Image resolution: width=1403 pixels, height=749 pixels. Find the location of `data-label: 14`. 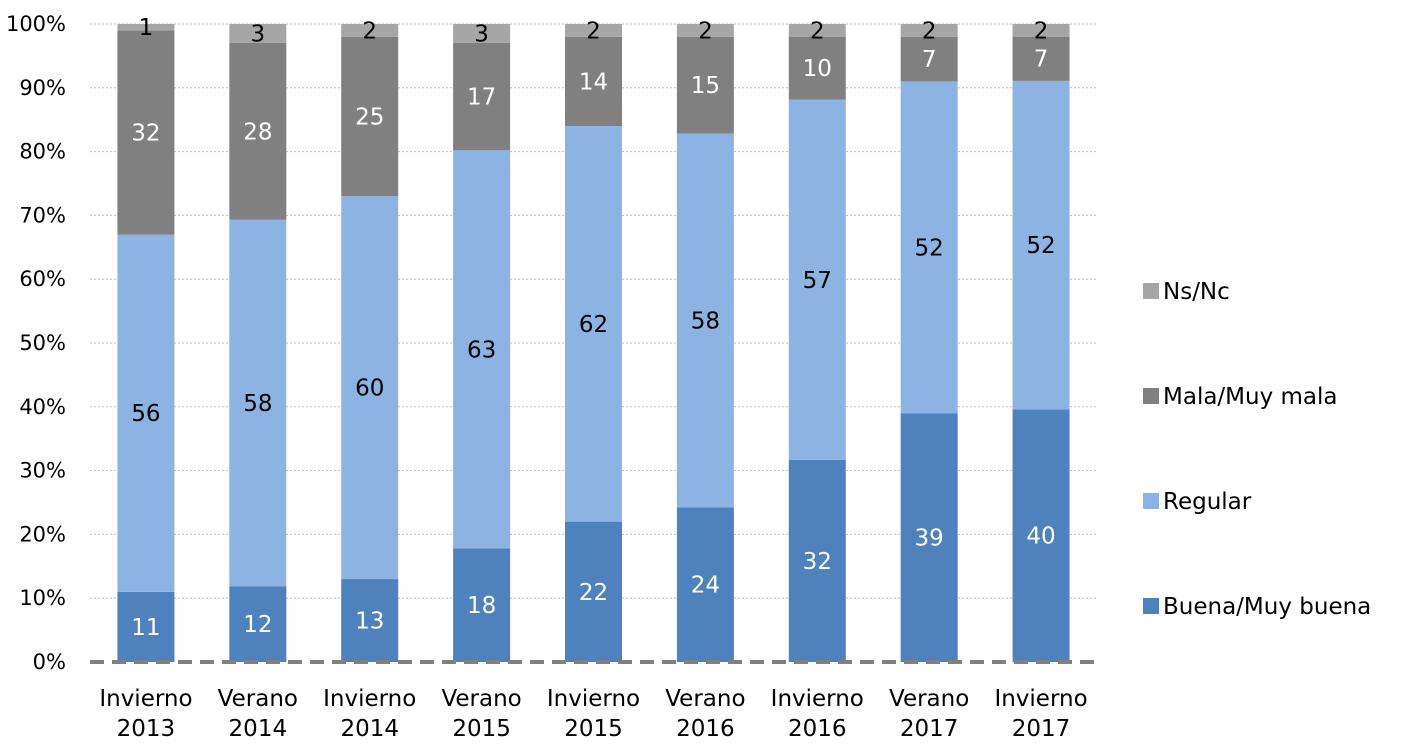

data-label: 14 is located at coordinates (593, 82).